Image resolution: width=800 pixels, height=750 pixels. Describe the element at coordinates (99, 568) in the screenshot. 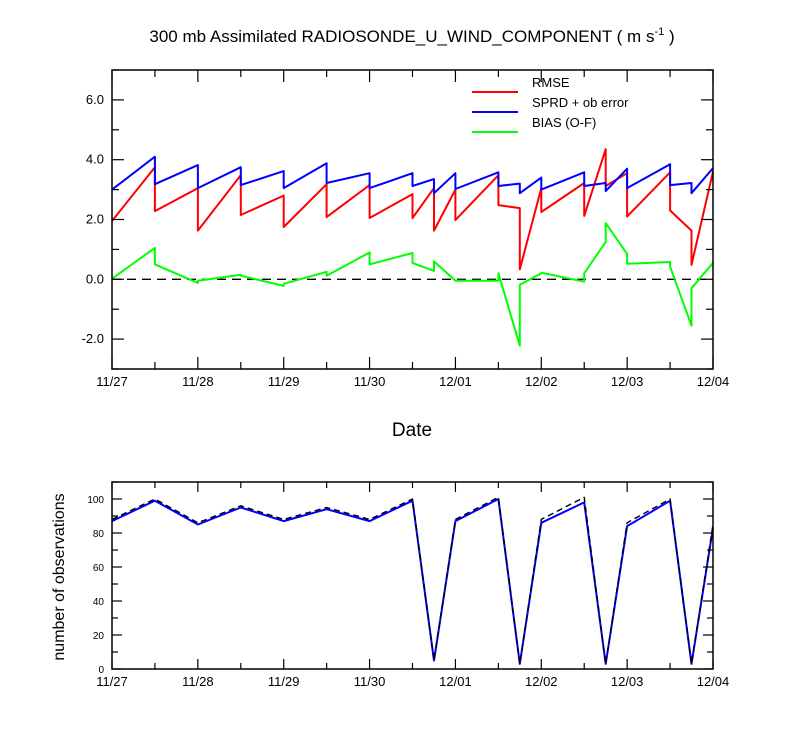

I see `y-tick-label: 60` at that location.